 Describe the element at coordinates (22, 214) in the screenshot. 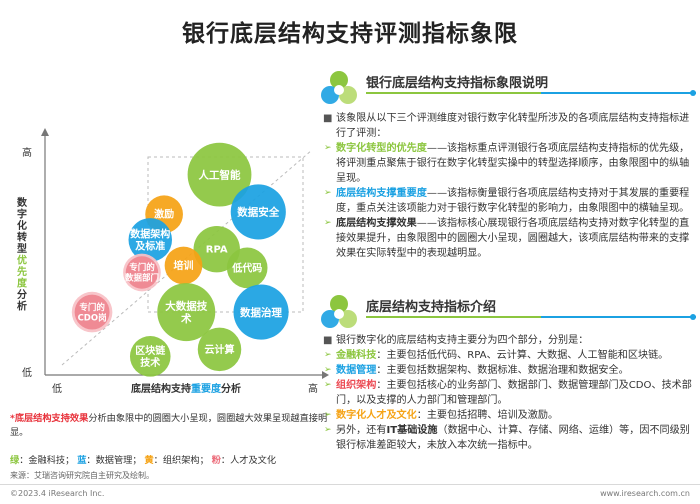

I see `y-axis-title-char: 字` at that location.